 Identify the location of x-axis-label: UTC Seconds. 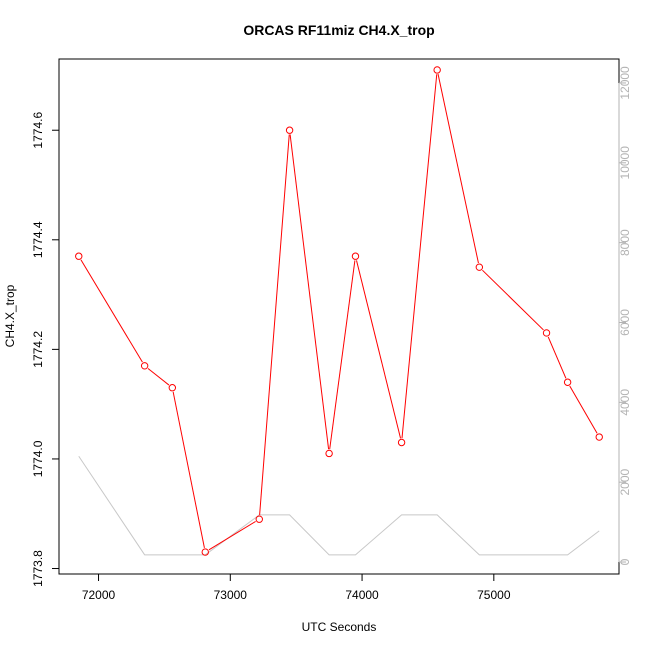
(339, 627).